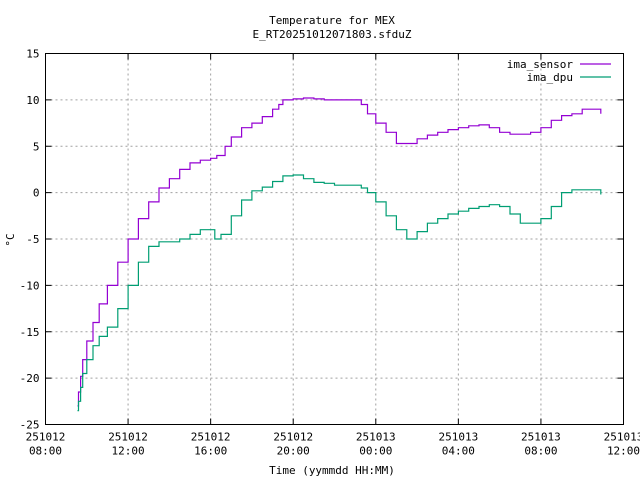  I want to click on y-tick-label: 15, so click(32, 54).